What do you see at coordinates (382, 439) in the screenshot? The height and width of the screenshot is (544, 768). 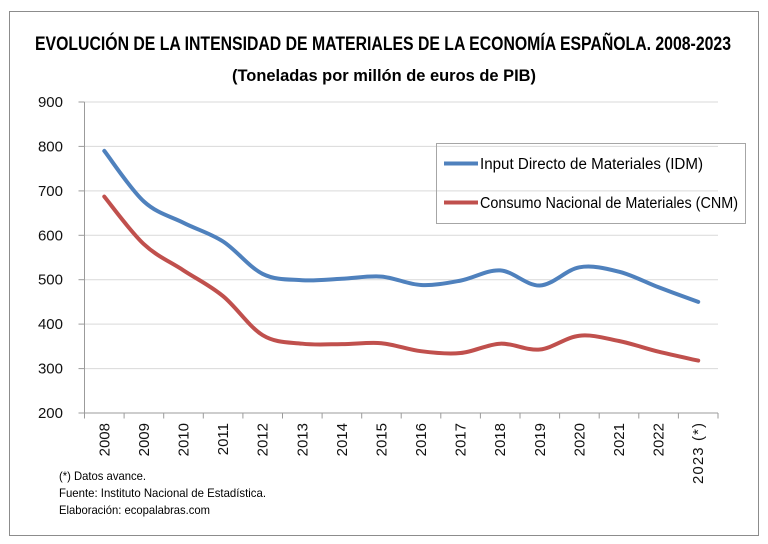 I see `svg-text: 2015` at bounding box center [382, 439].